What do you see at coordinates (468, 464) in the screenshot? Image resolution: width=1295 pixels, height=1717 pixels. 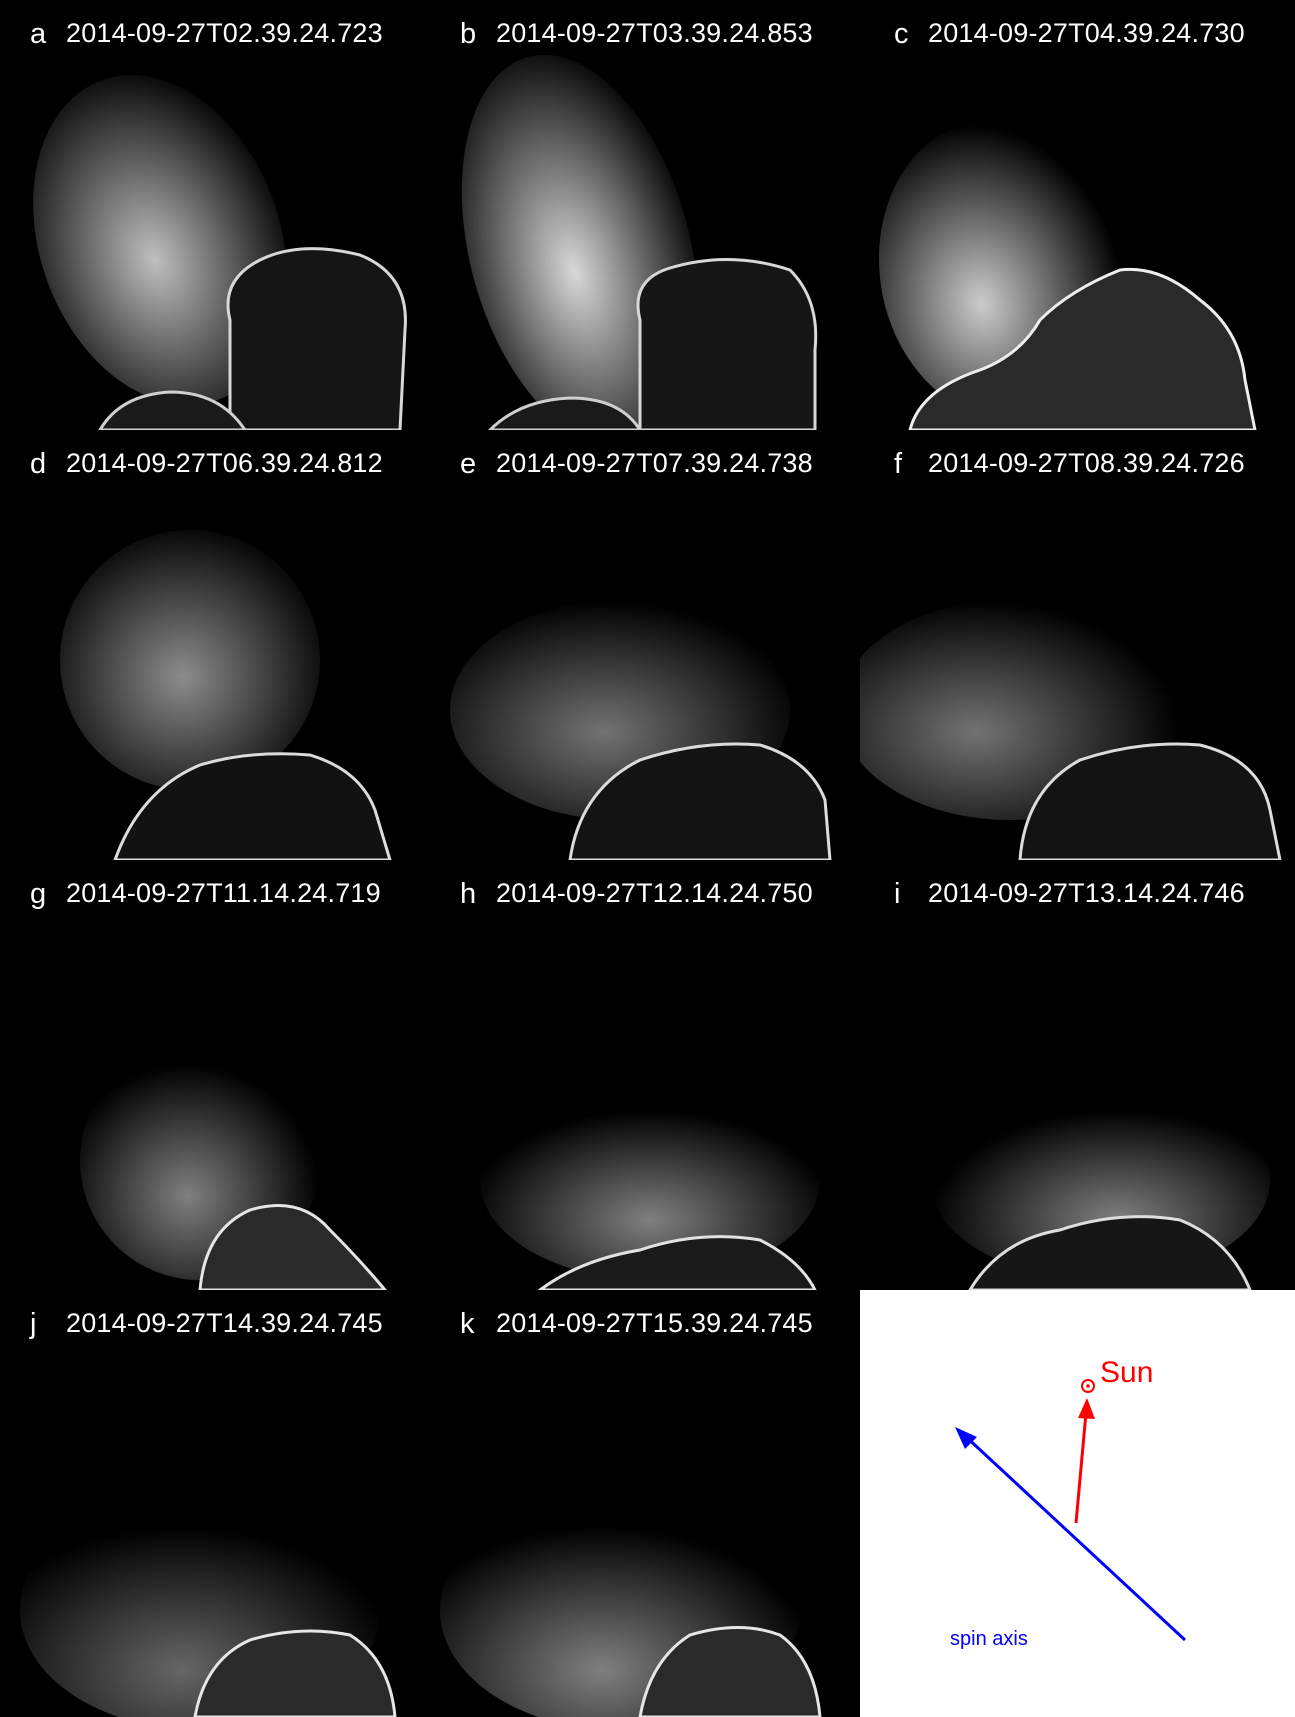 I see `panel-letter: e` at bounding box center [468, 464].